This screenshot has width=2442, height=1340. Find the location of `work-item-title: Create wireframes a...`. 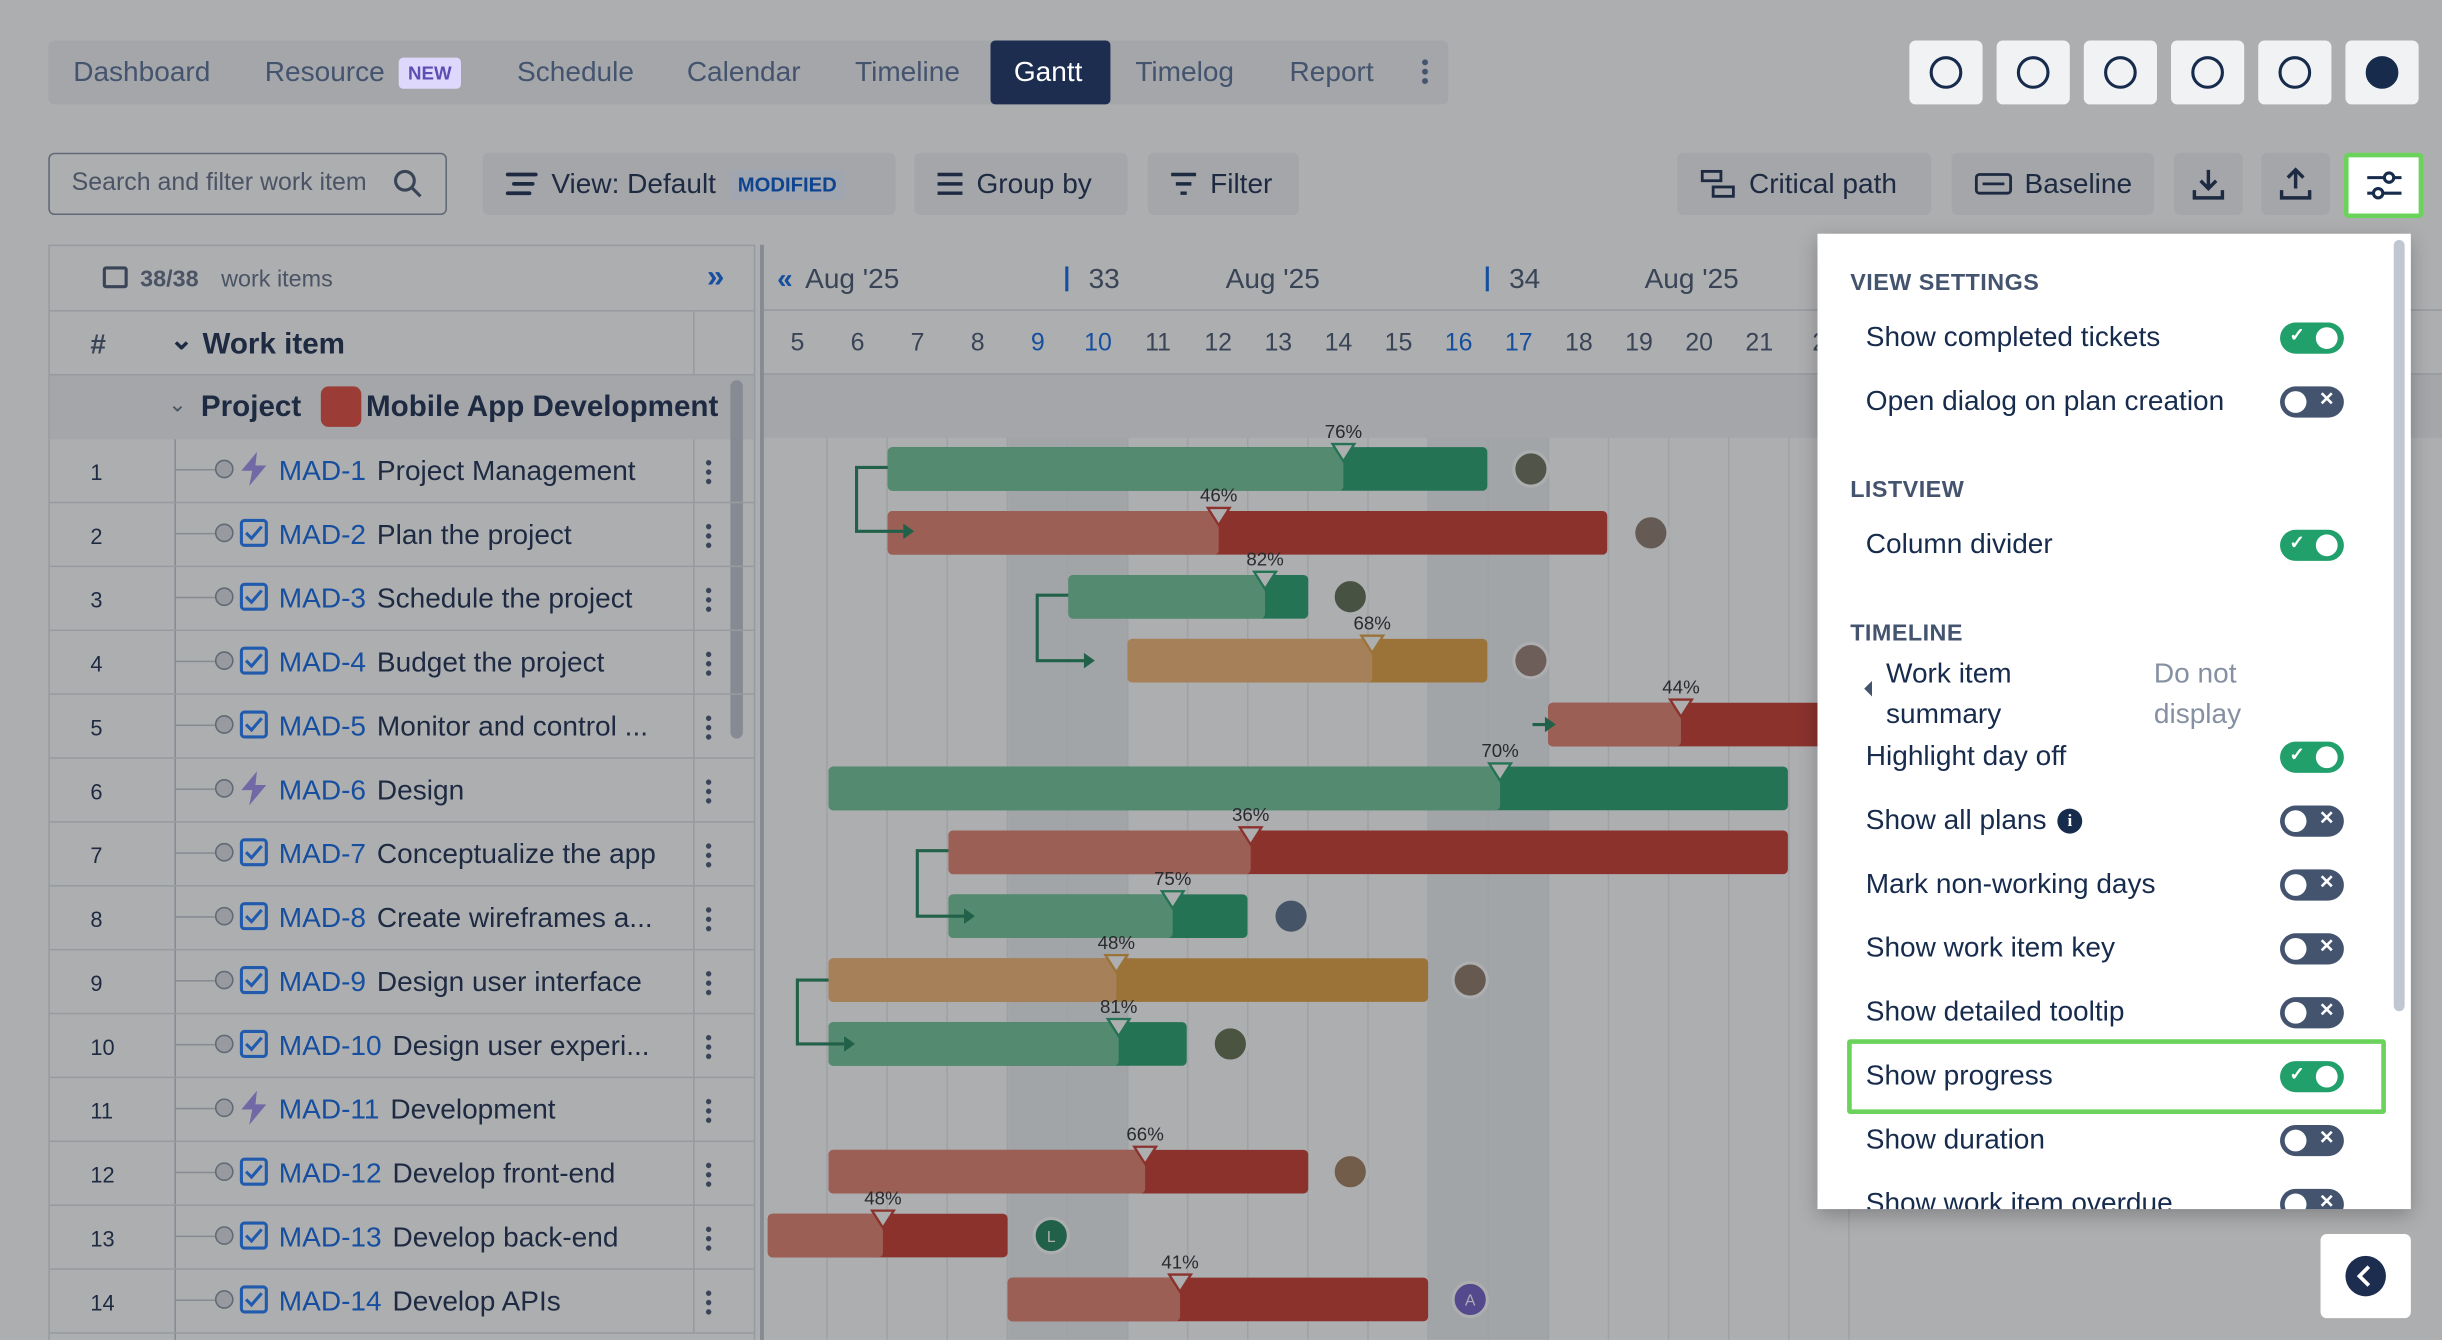

work-item-title: Create wireframes a... is located at coordinates (514, 918).